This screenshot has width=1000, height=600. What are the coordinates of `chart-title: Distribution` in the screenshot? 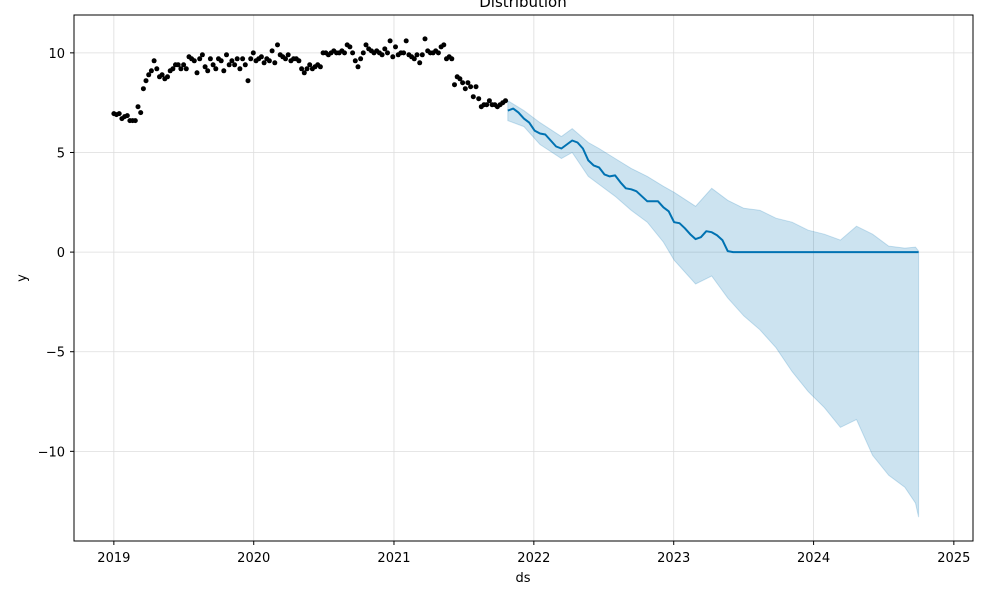 It's located at (523, 5).